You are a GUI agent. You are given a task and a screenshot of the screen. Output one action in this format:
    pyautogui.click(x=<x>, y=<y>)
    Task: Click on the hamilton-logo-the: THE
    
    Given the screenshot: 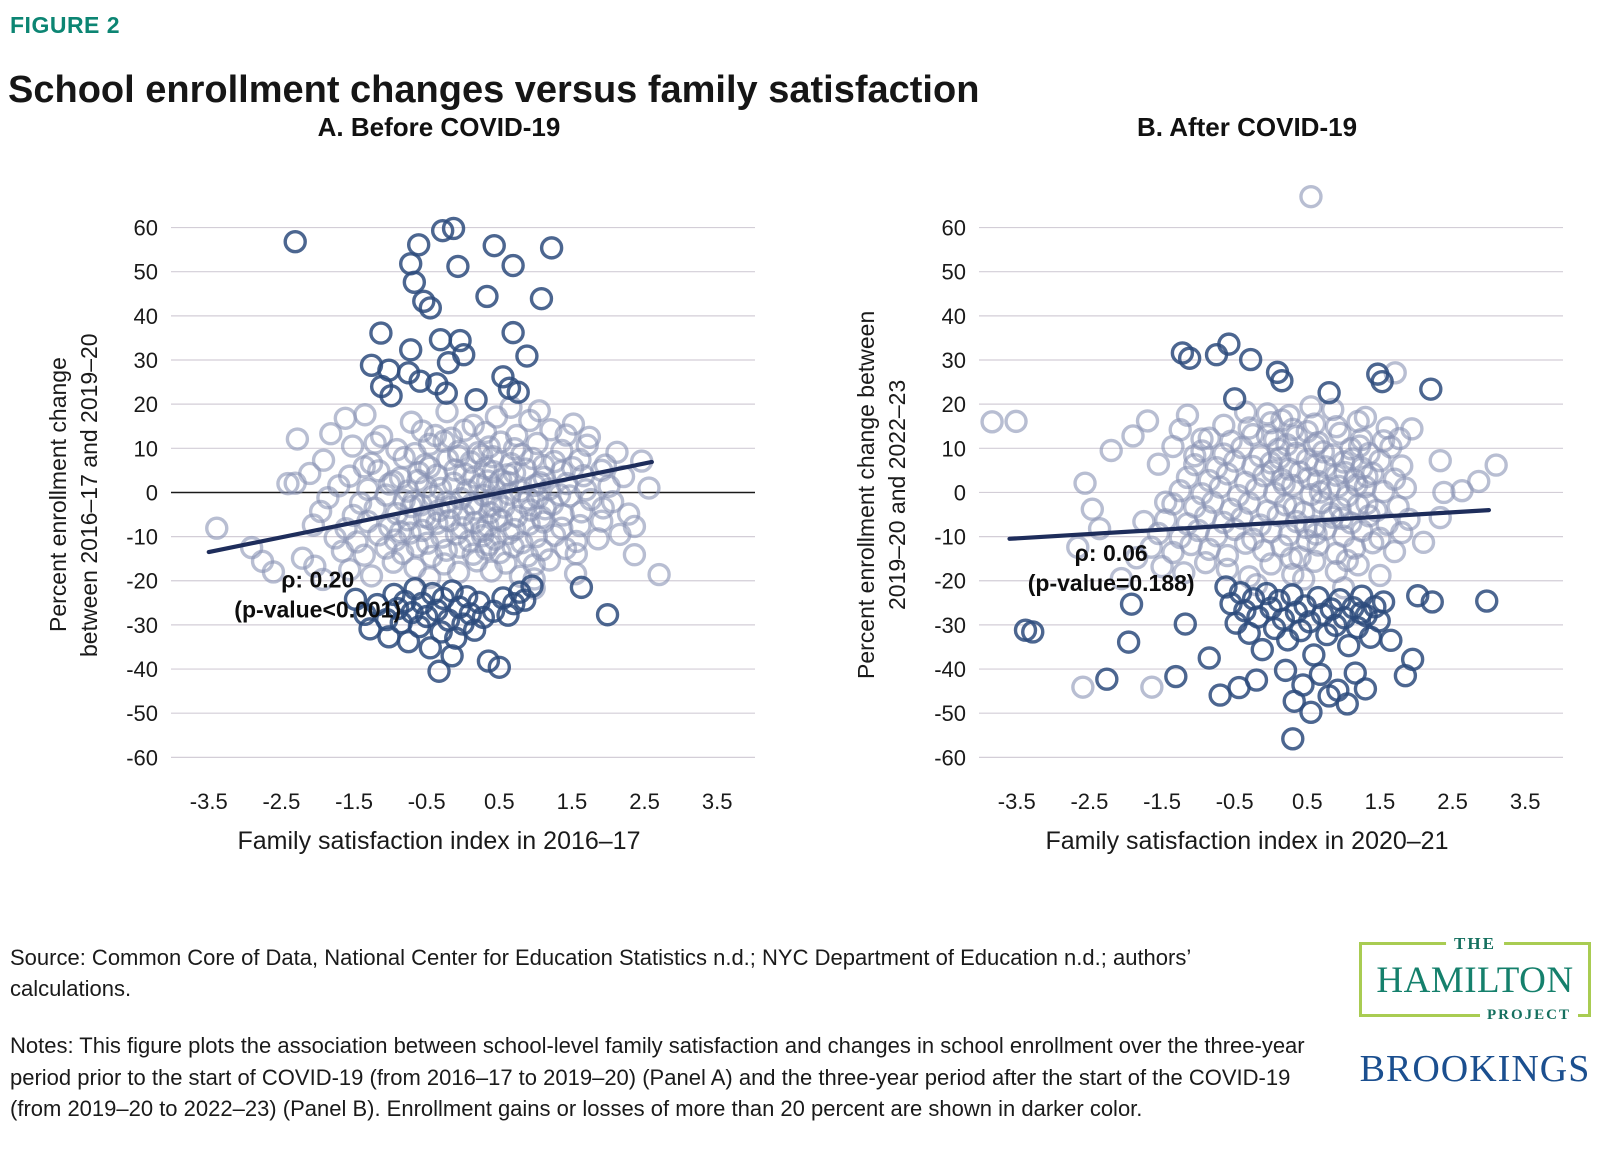 What is the action you would take?
    pyautogui.click(x=1475, y=944)
    